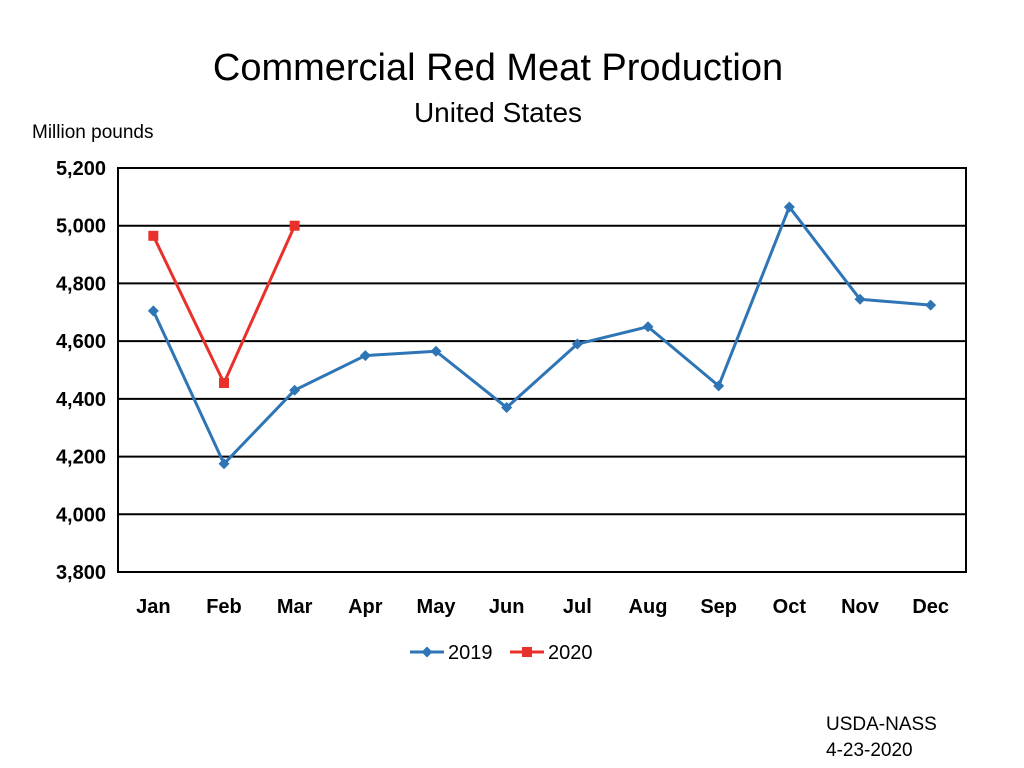 Image resolution: width=1024 pixels, height=768 pixels. Describe the element at coordinates (365, 607) in the screenshot. I see `x-tick-label: Apr` at that location.